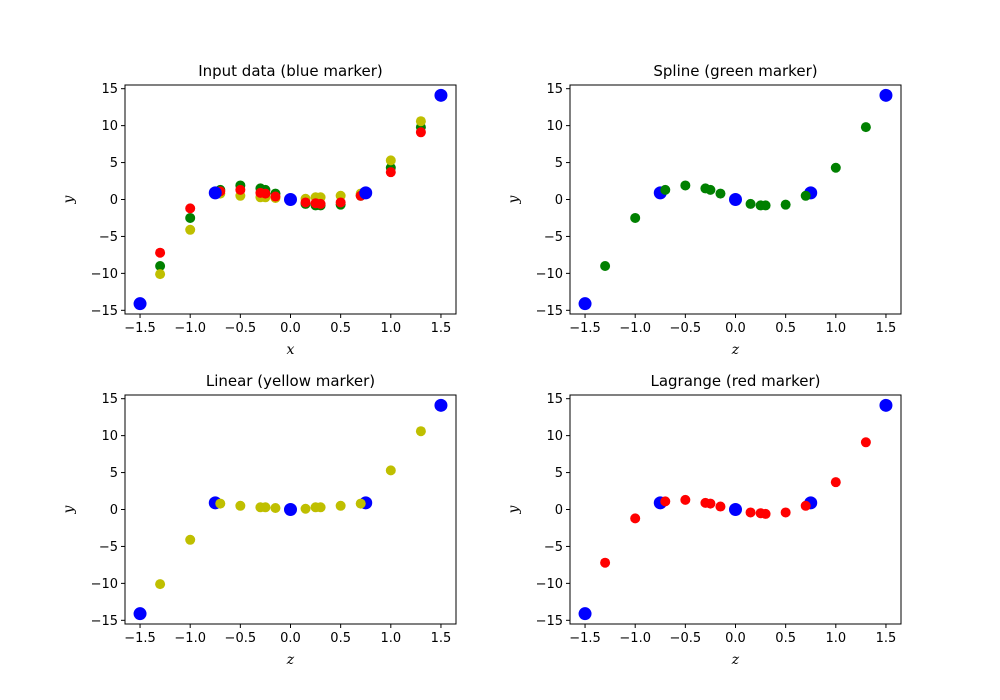  I want to click on chart-title: Input data (blue marker), so click(290, 71).